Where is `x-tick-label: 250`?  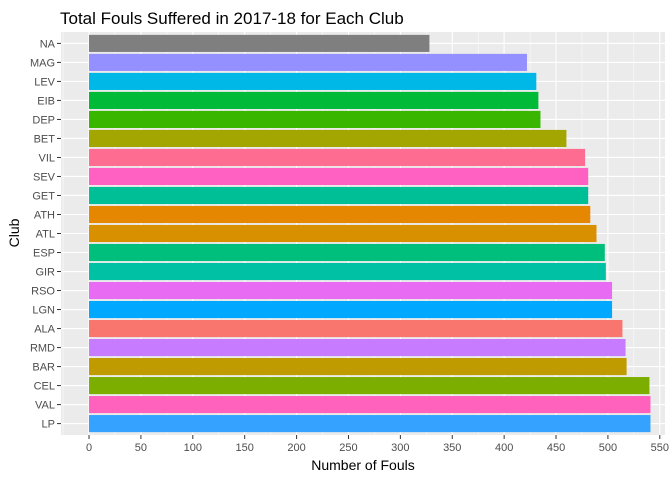 x-tick-label: 250 is located at coordinates (348, 448).